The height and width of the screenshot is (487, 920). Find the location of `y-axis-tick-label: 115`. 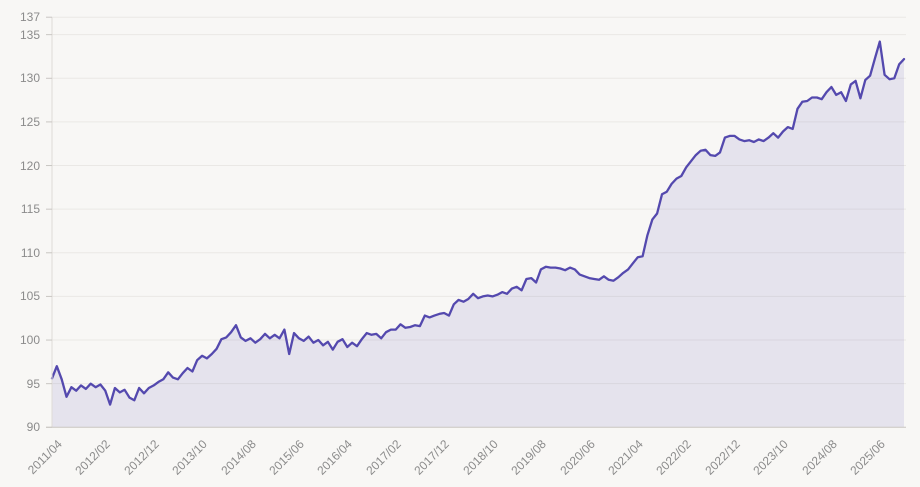

y-axis-tick-label: 115 is located at coordinates (30, 209).